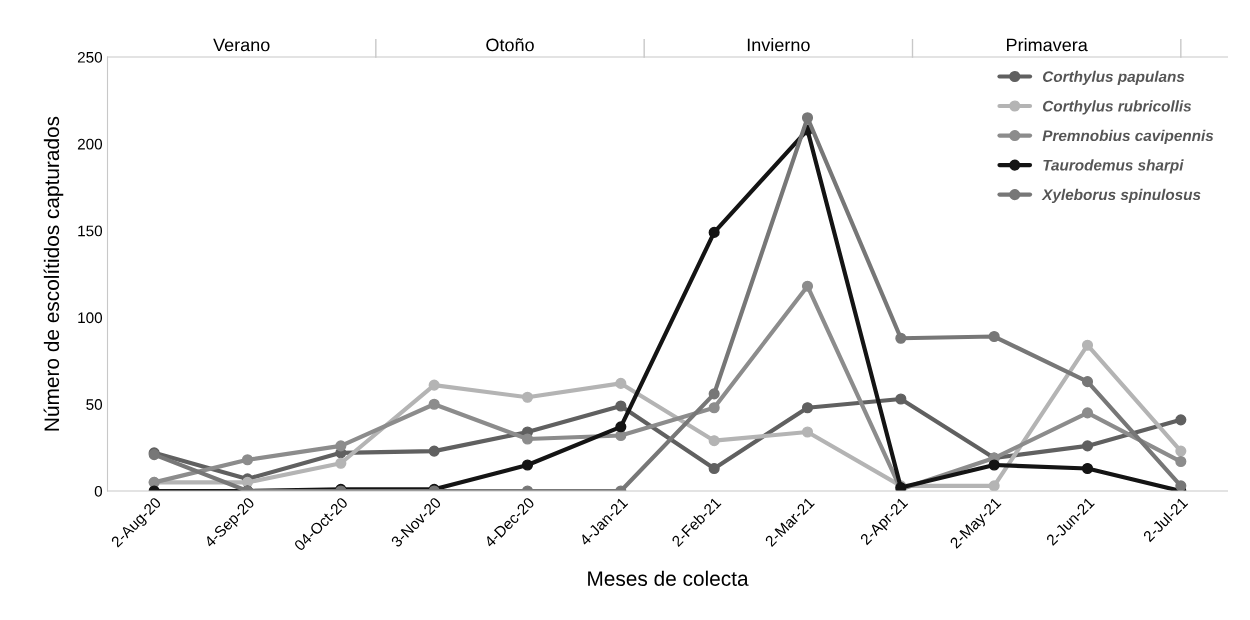  What do you see at coordinates (1121, 196) in the screenshot?
I see `legend-label: Xyleborus spinulosus` at bounding box center [1121, 196].